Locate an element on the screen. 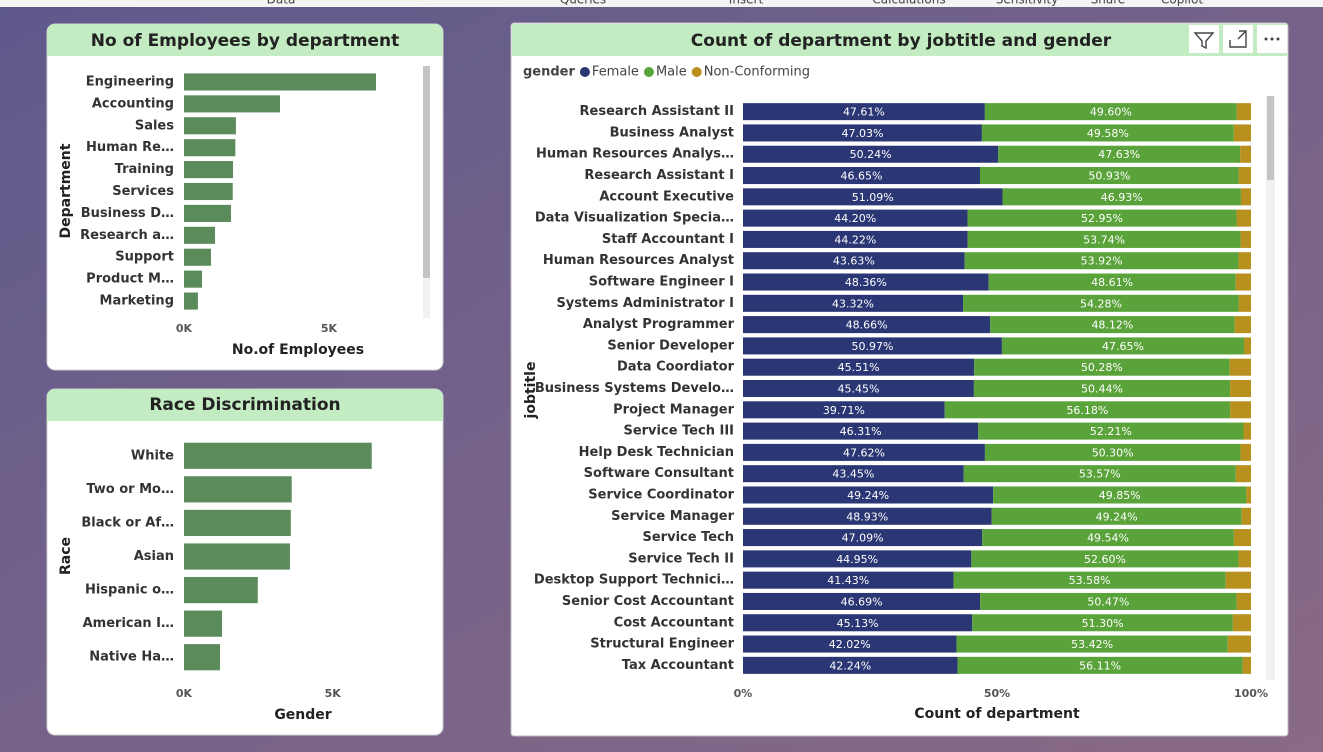 Image resolution: width=1323 pixels, height=752 pixels. x-axis-title: Count of department is located at coordinates (997, 714).